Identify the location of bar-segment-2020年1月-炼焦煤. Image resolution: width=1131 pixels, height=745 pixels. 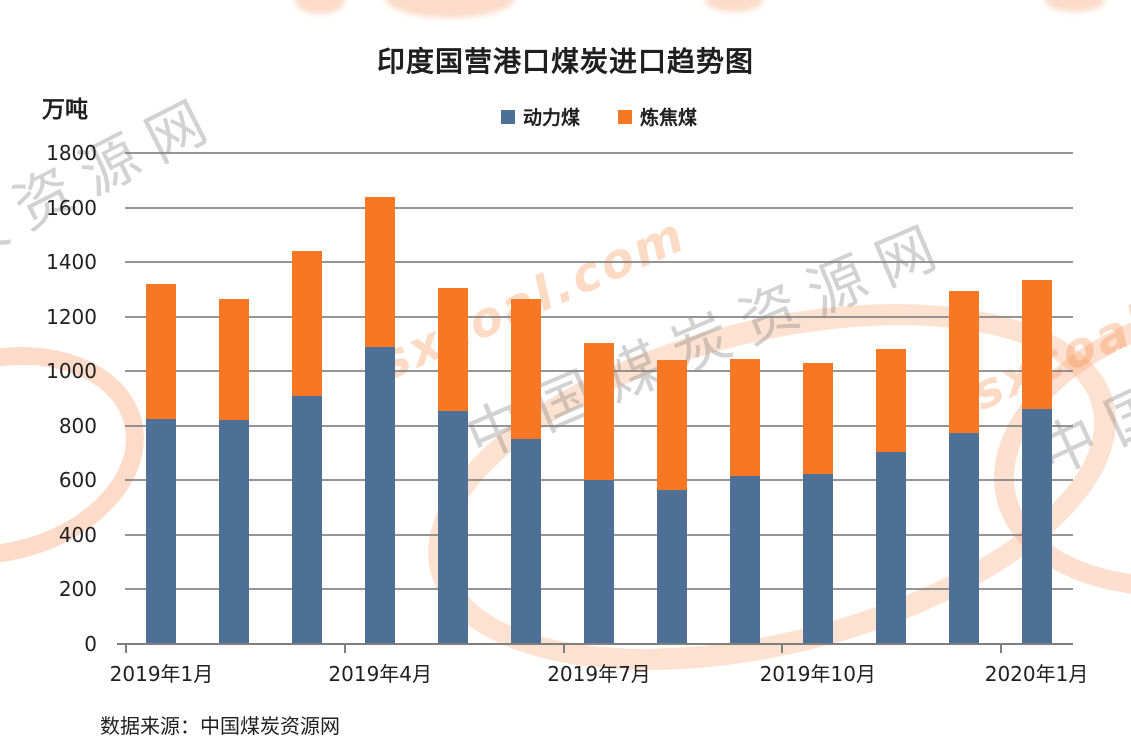
(1036, 344).